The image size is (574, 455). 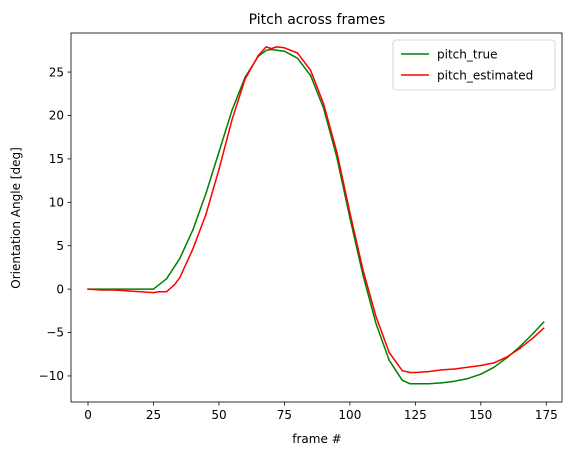 What do you see at coordinates (56, 159) in the screenshot?
I see `y-tick-label: 15` at bounding box center [56, 159].